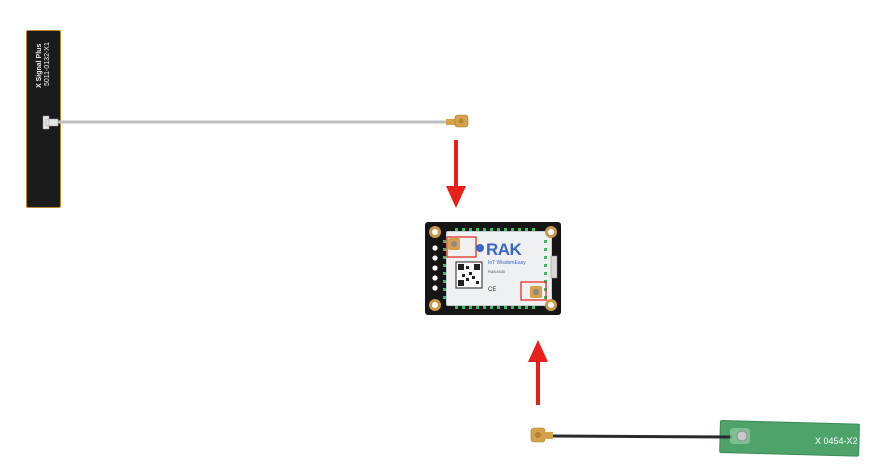 The image size is (878, 475). I want to click on arrow-down, so click(456, 174).